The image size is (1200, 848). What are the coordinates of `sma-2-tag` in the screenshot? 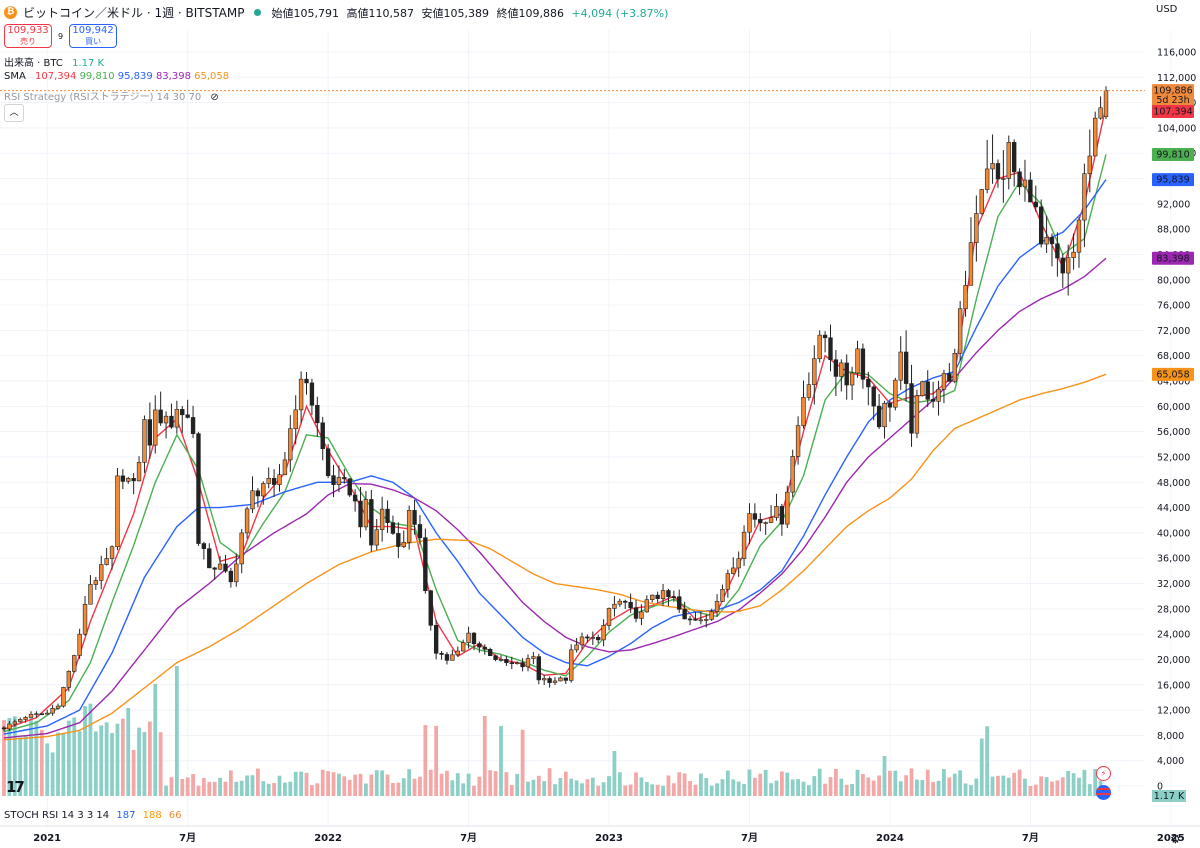 It's located at (1173, 154).